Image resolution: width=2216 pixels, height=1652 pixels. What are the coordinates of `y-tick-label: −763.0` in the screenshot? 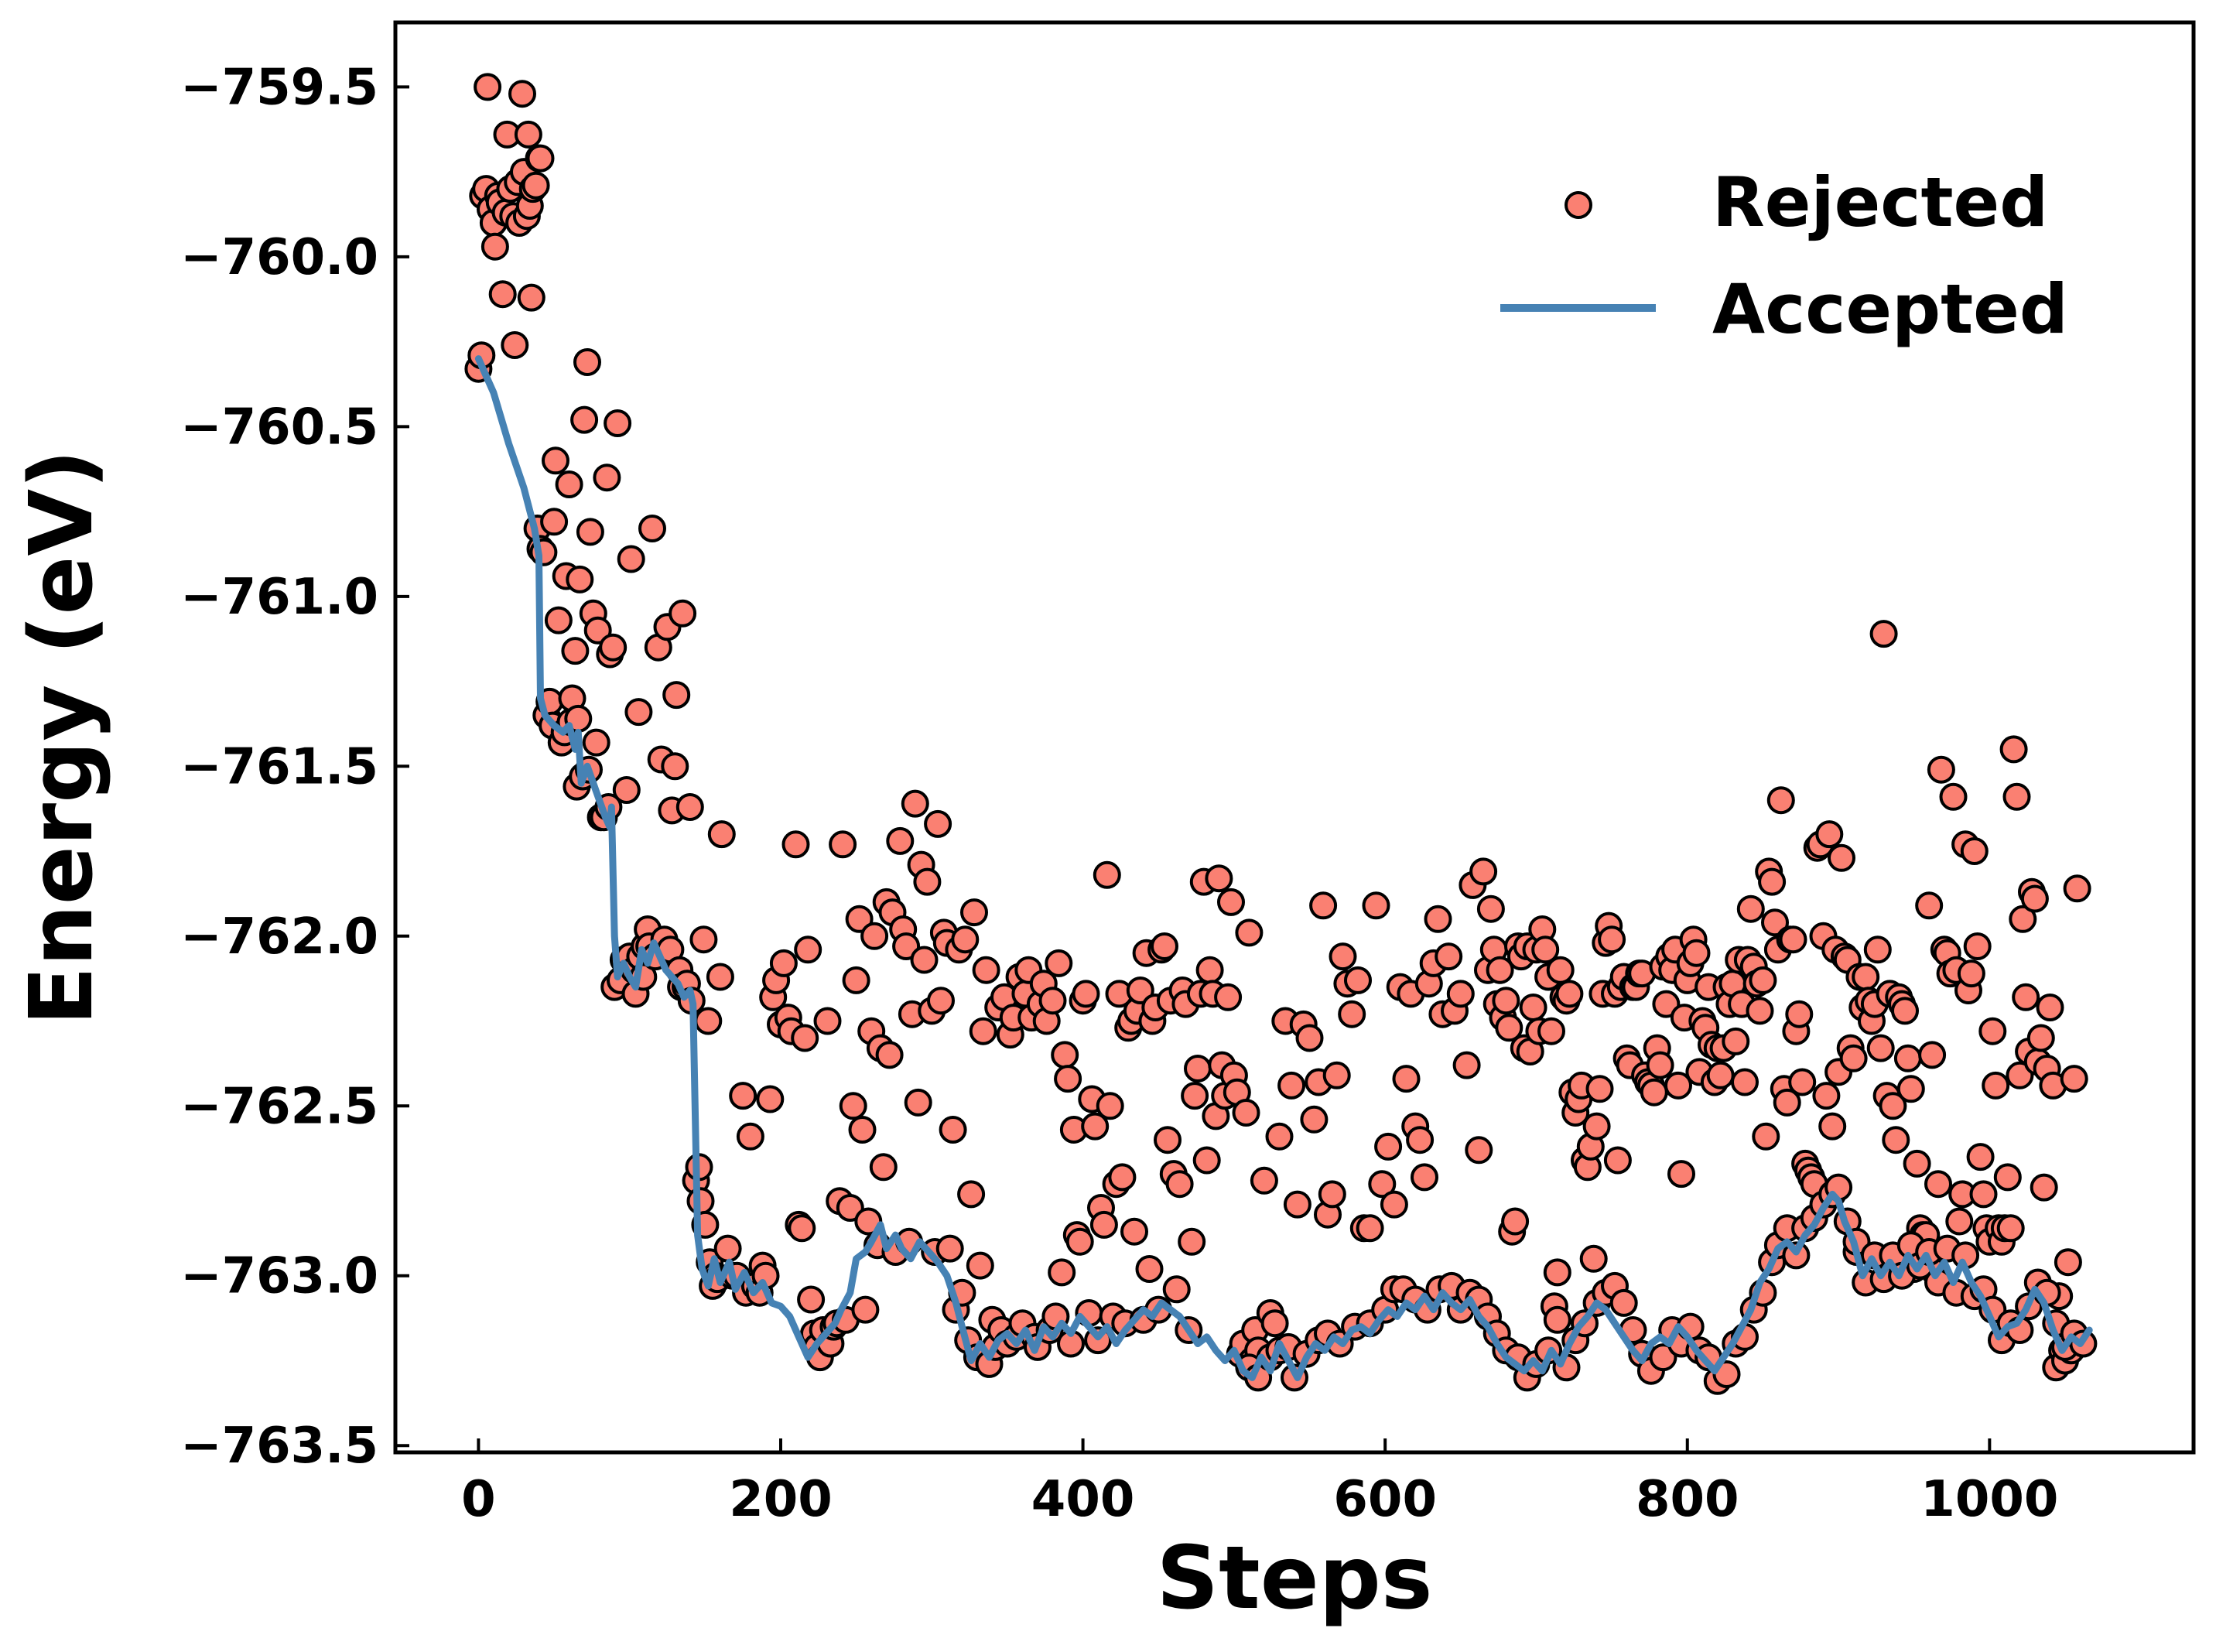 It's located at (279, 1277).